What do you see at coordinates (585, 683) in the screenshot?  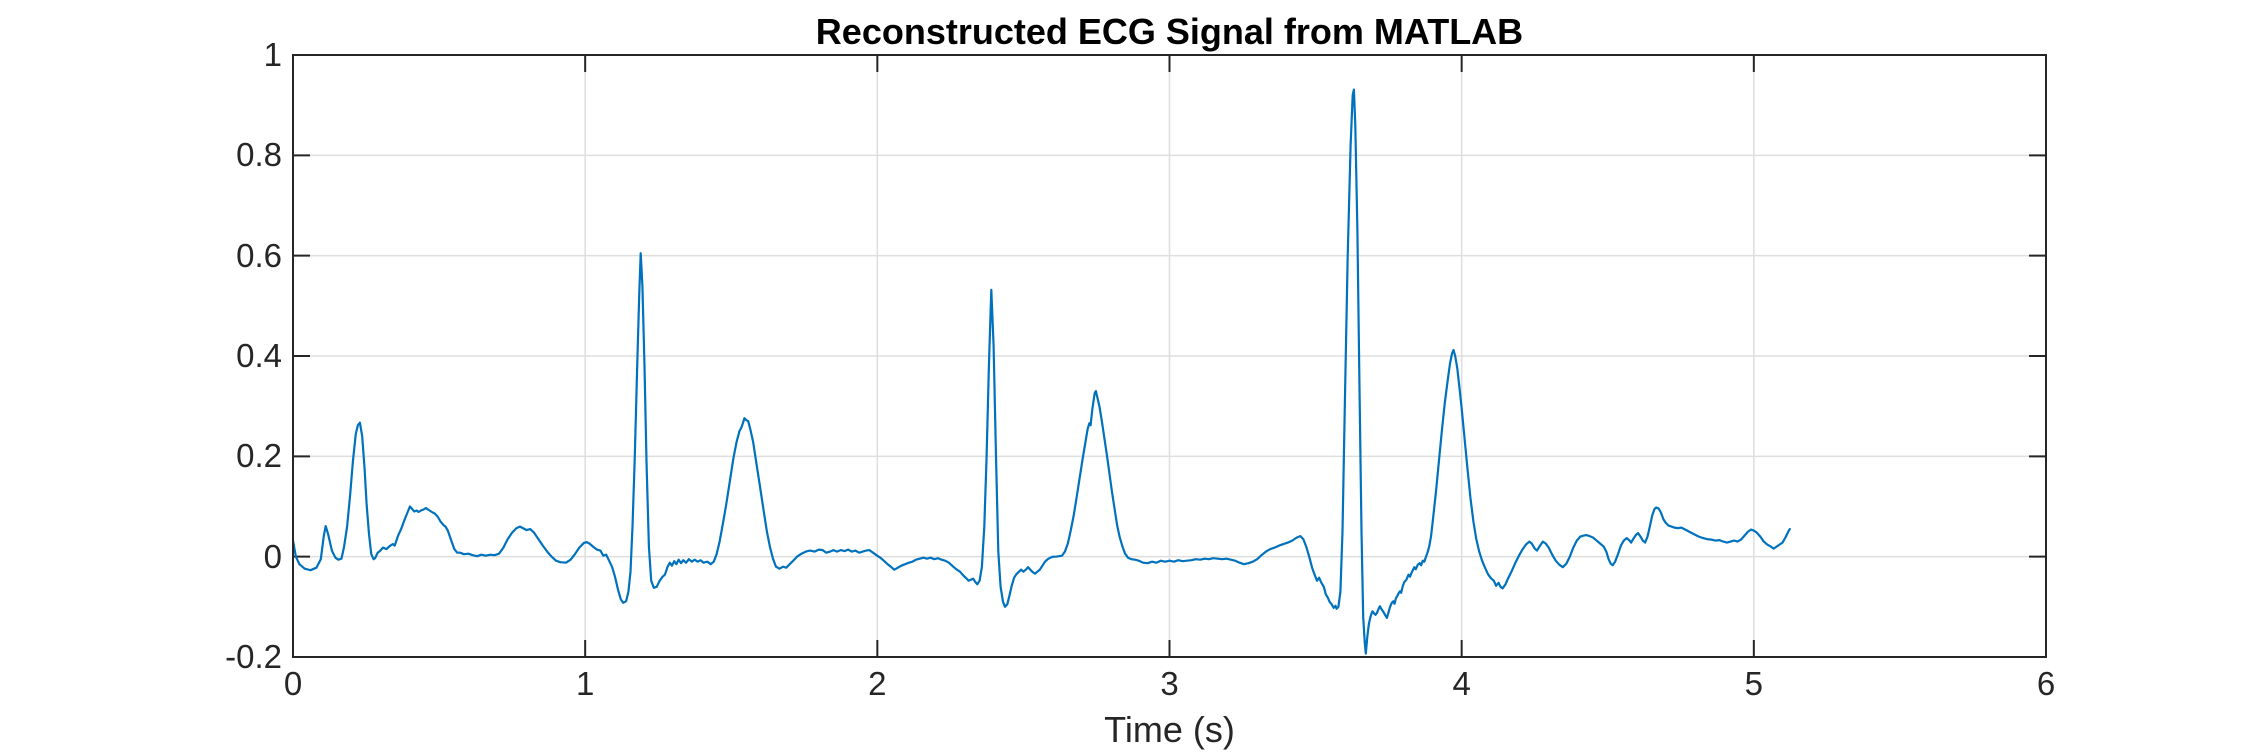 I see `x-tick-label-1: 1` at bounding box center [585, 683].